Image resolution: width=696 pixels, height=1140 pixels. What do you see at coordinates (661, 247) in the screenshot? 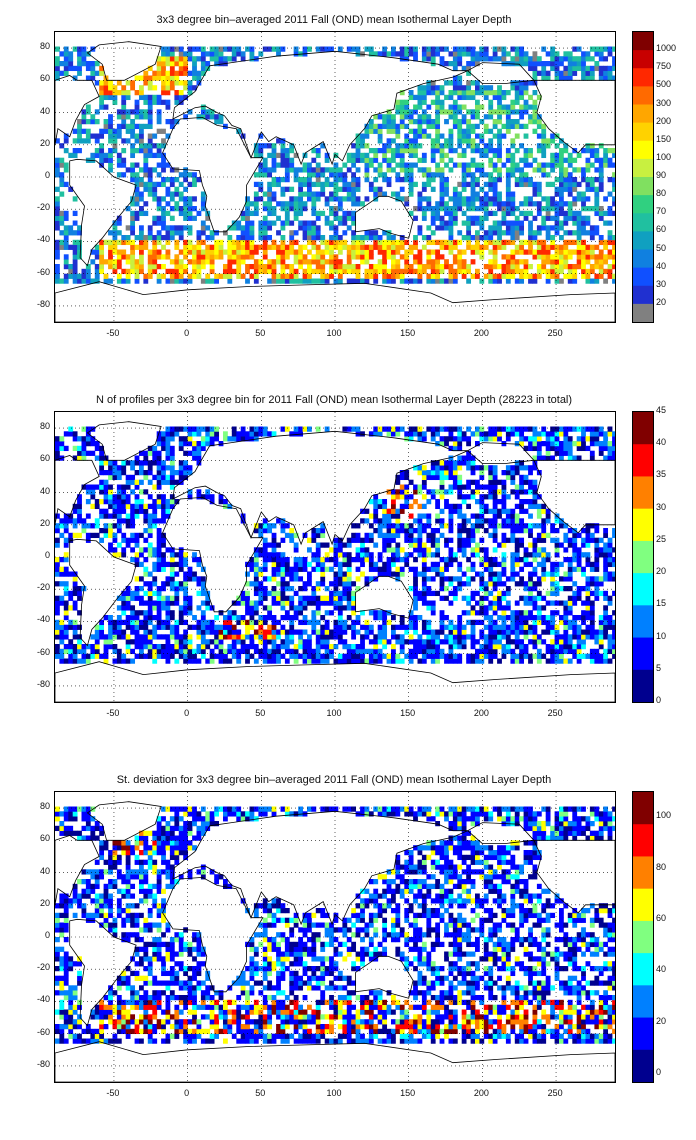
I see `colorbar-tick-label: 50` at bounding box center [661, 247].